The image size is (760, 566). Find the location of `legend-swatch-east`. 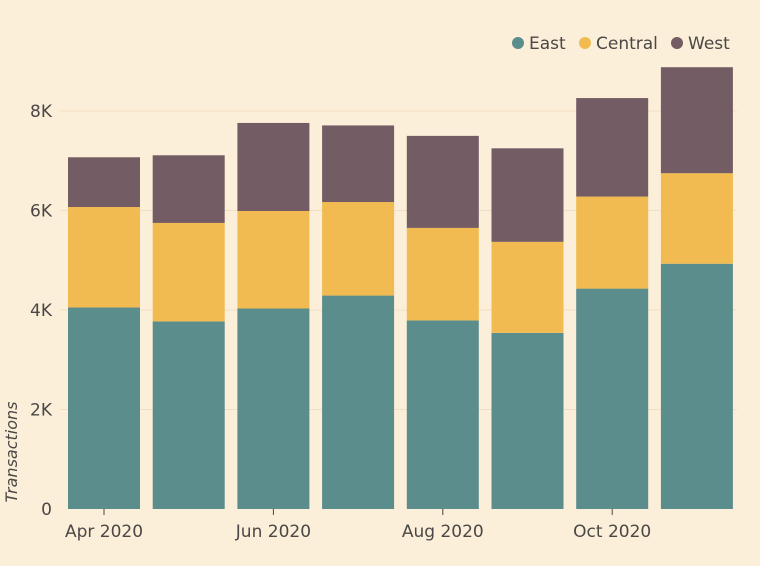

legend-swatch-east is located at coordinates (518, 43).